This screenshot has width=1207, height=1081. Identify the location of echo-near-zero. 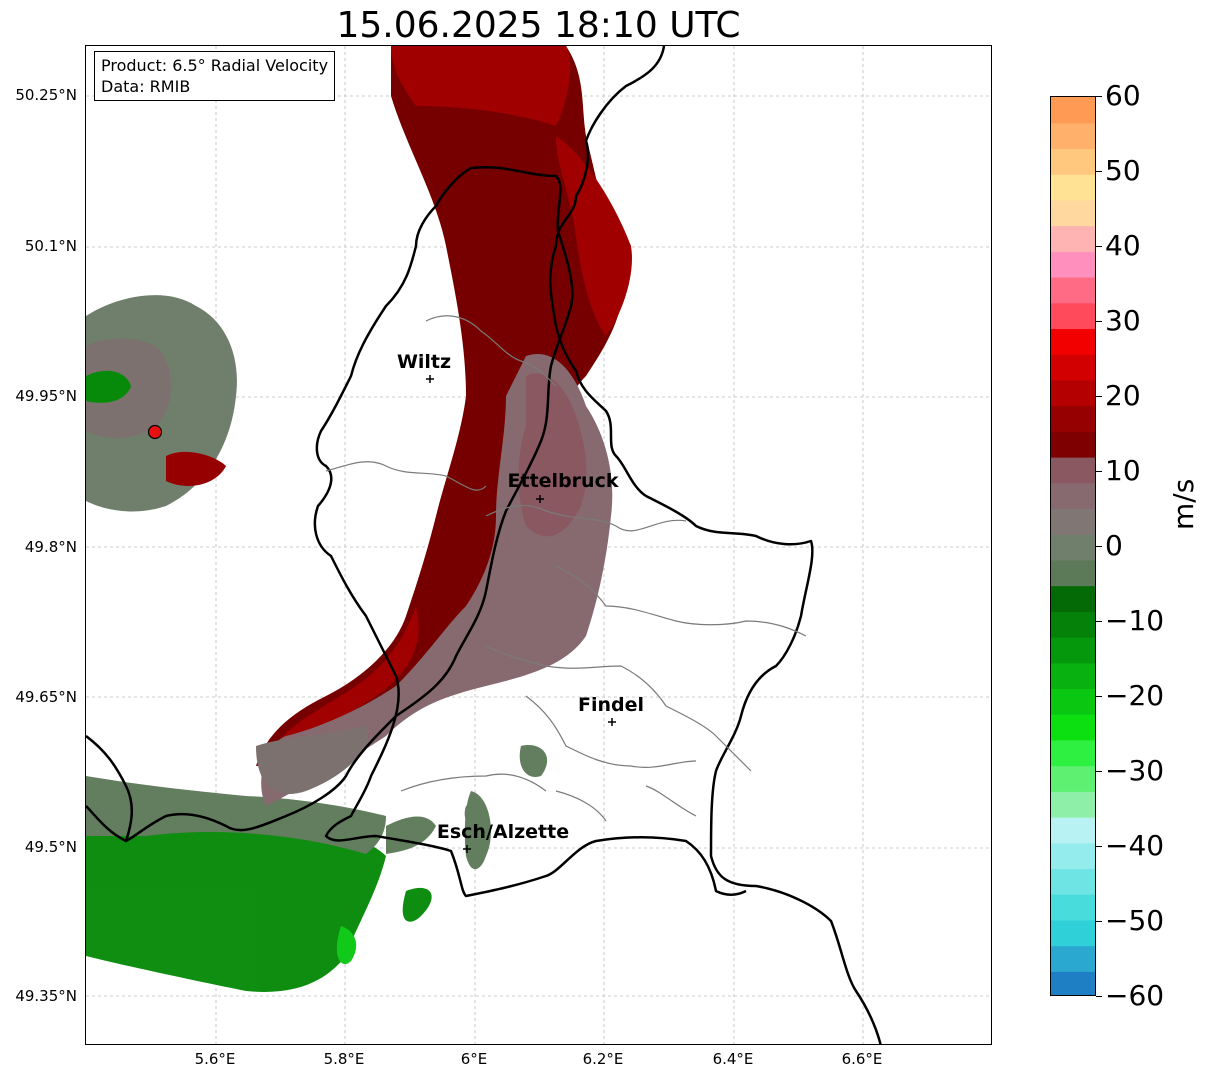
(434, 580).